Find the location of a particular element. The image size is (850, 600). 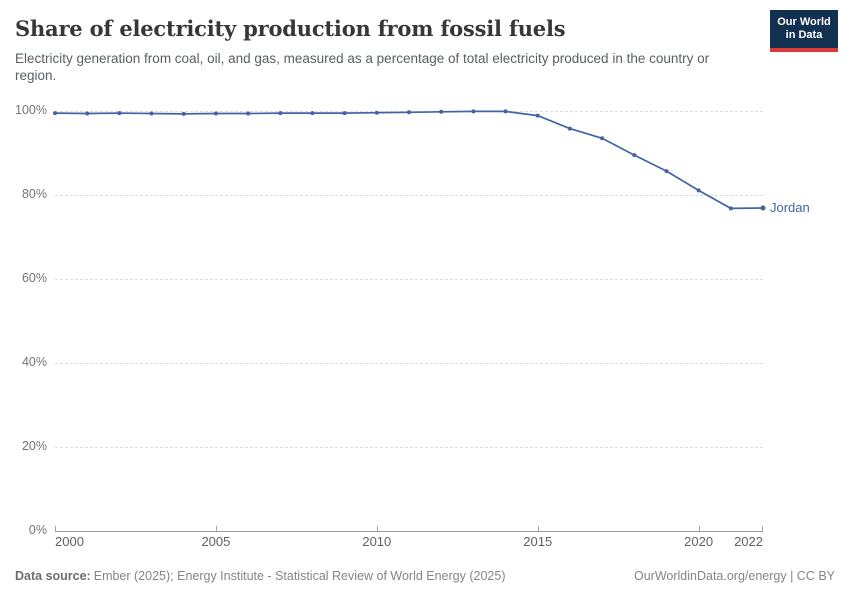

y-tick-label: 60% is located at coordinates (34, 278).